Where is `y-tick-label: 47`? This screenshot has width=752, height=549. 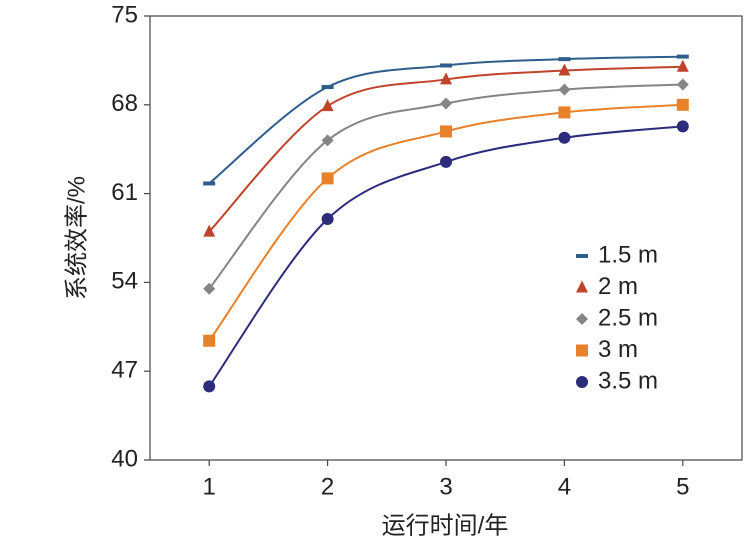
y-tick-label: 47 is located at coordinates (124, 370).